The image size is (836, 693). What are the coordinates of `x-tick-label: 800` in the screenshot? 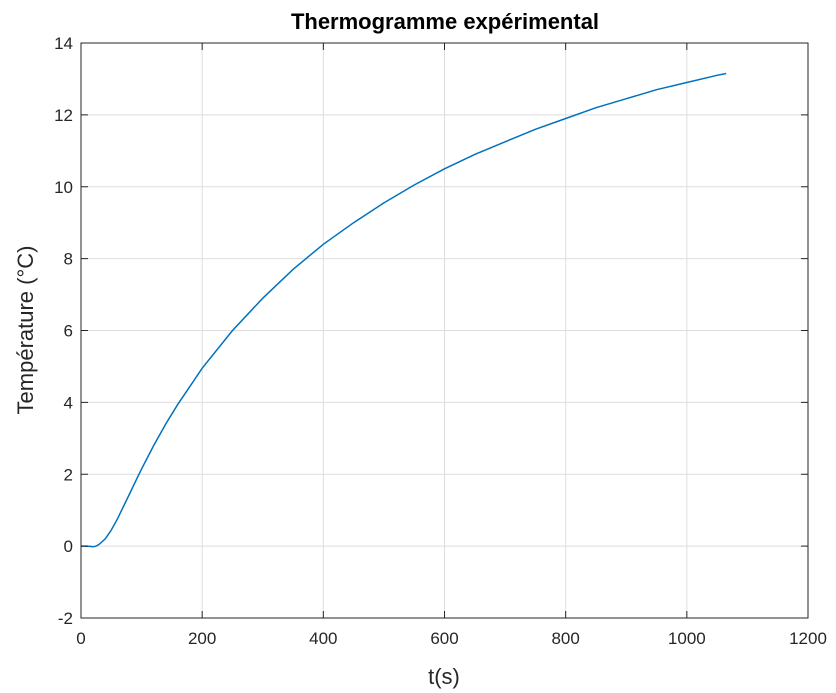 It's located at (565, 638).